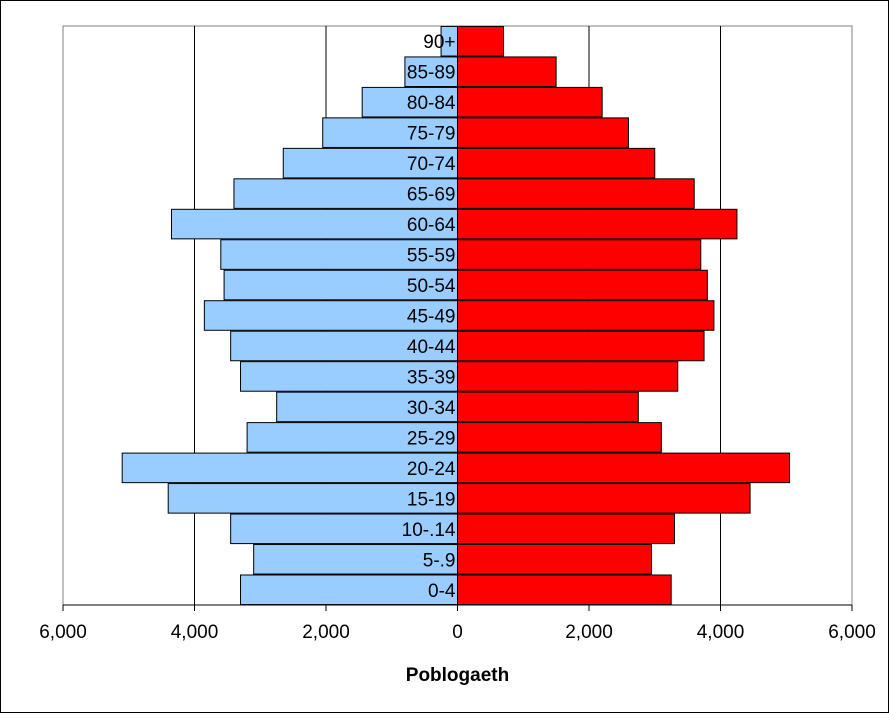 This screenshot has height=718, width=889. What do you see at coordinates (431, 347) in the screenshot?
I see `category-label: 40-44` at bounding box center [431, 347].